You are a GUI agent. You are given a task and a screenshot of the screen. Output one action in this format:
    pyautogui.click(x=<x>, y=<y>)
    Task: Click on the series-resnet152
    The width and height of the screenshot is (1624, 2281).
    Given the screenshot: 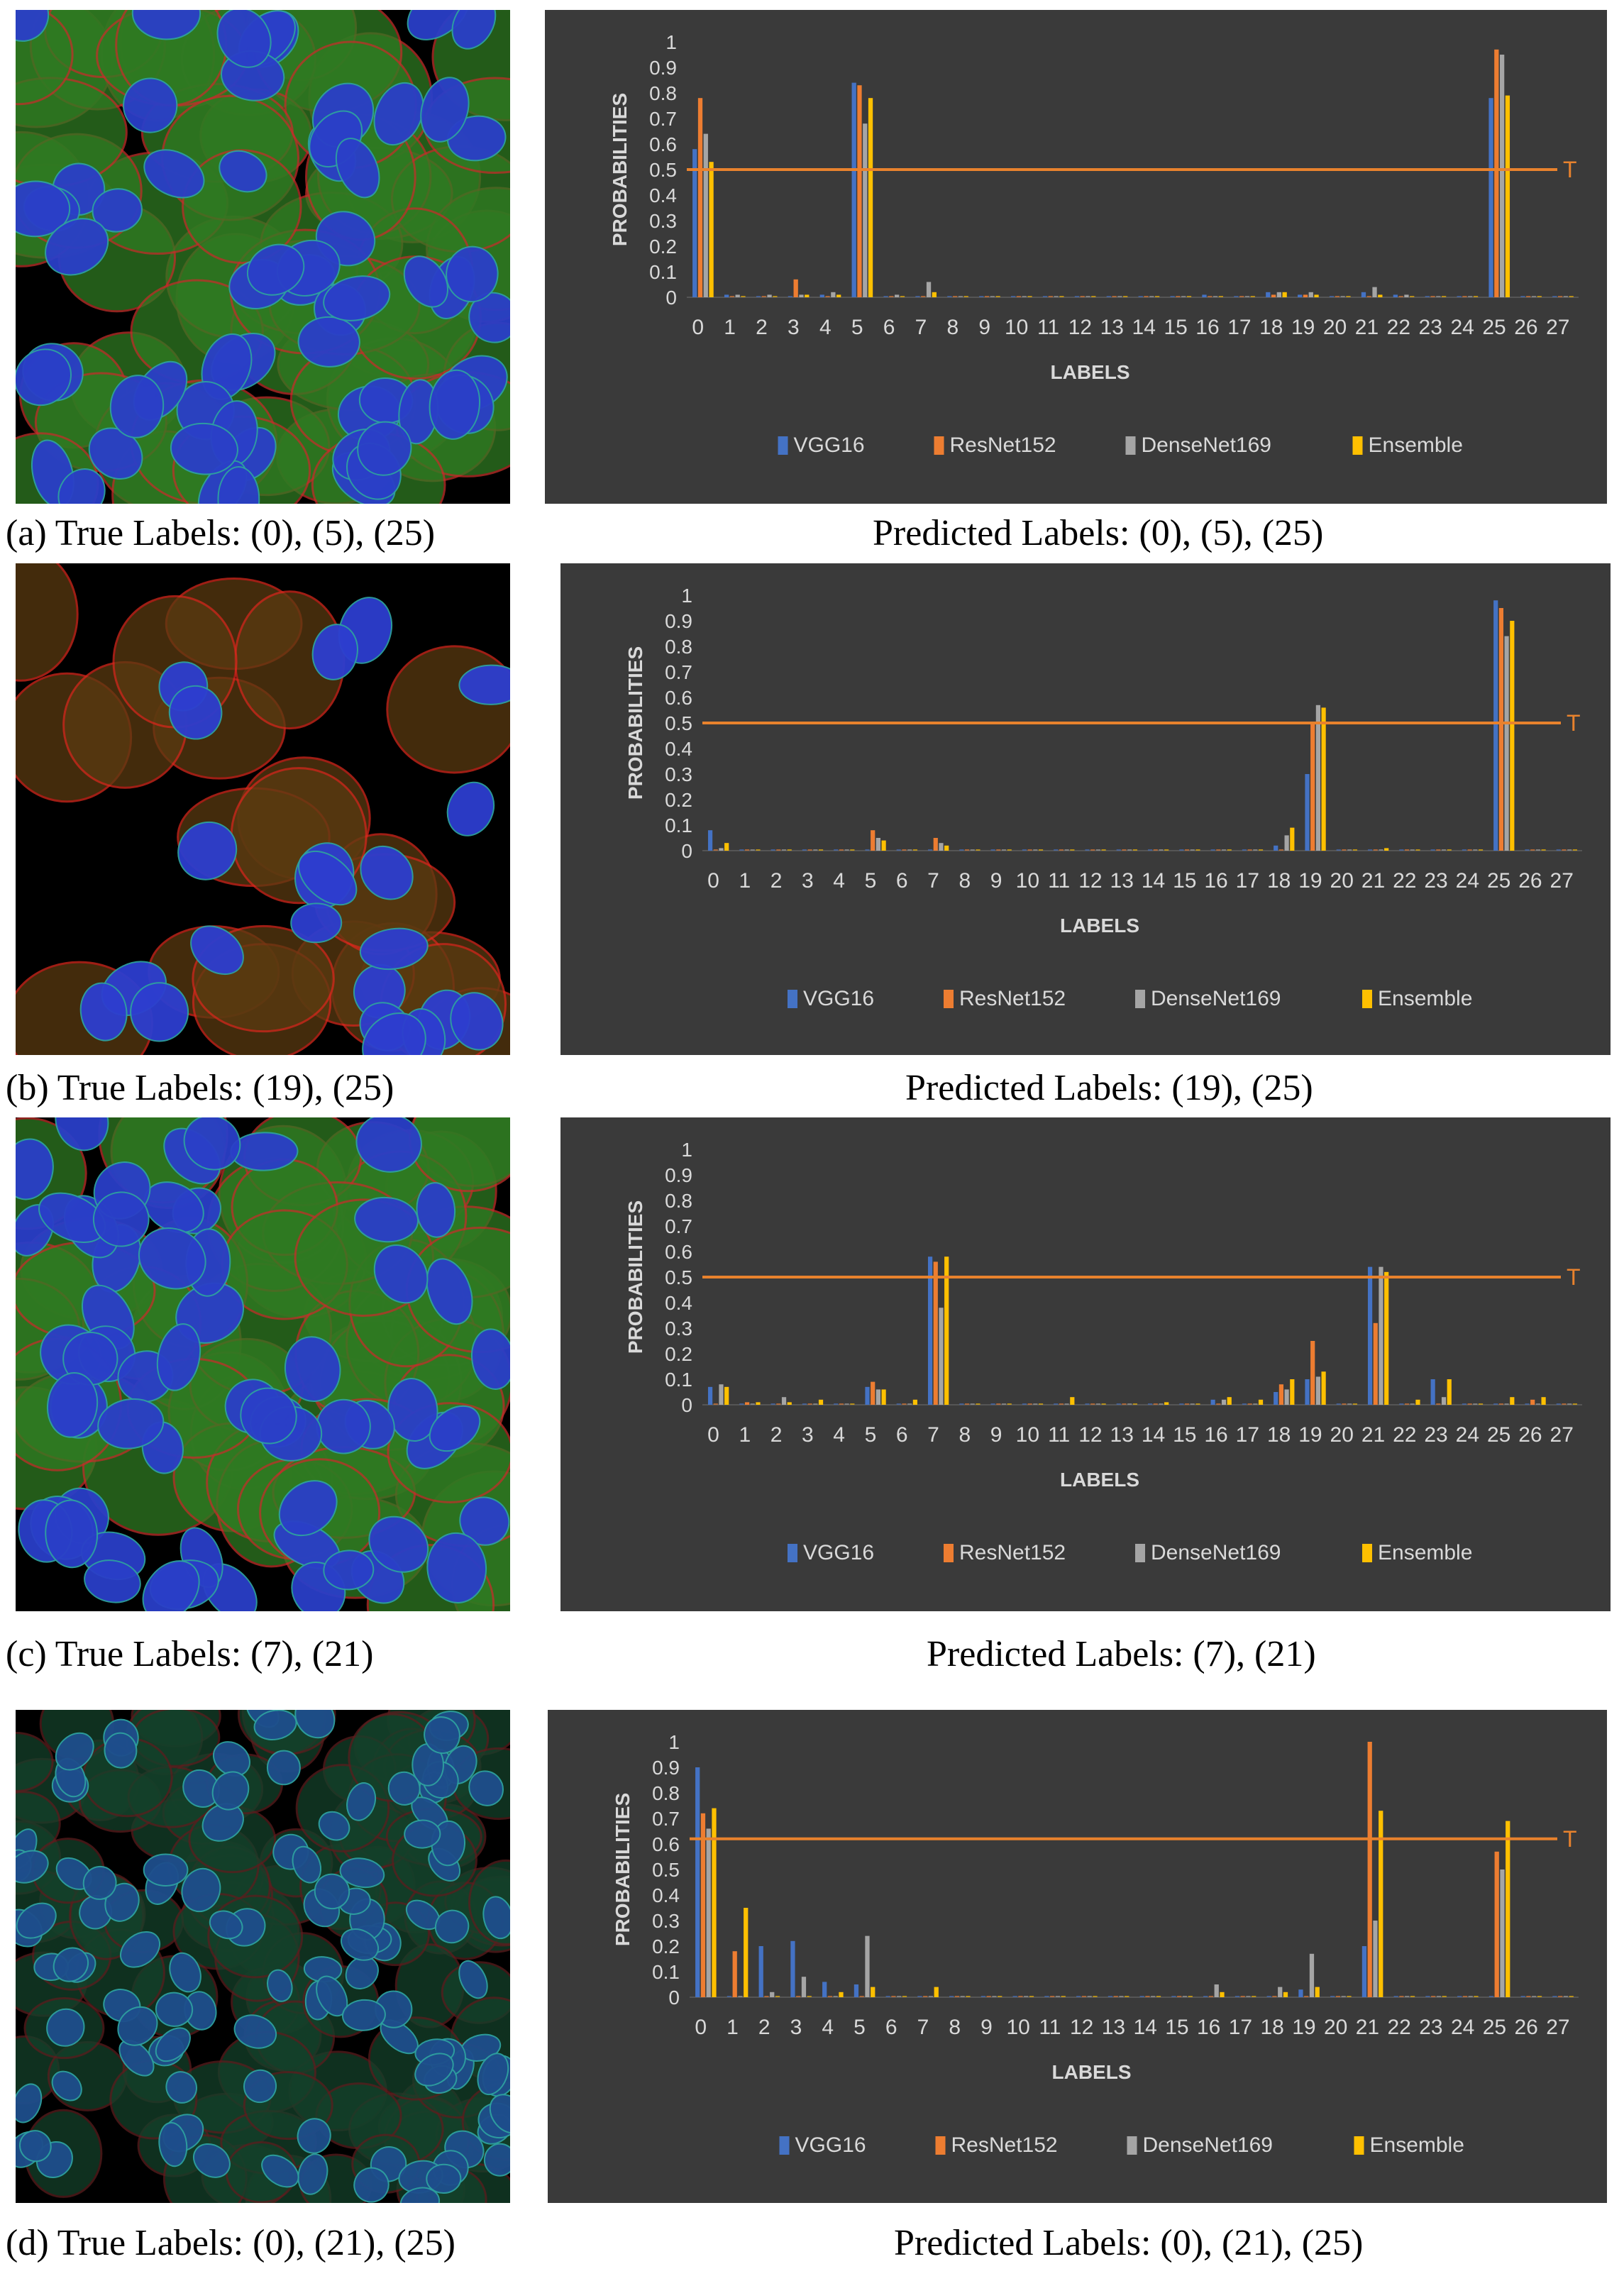 What is the action you would take?
    pyautogui.click(x=1131, y=1870)
    